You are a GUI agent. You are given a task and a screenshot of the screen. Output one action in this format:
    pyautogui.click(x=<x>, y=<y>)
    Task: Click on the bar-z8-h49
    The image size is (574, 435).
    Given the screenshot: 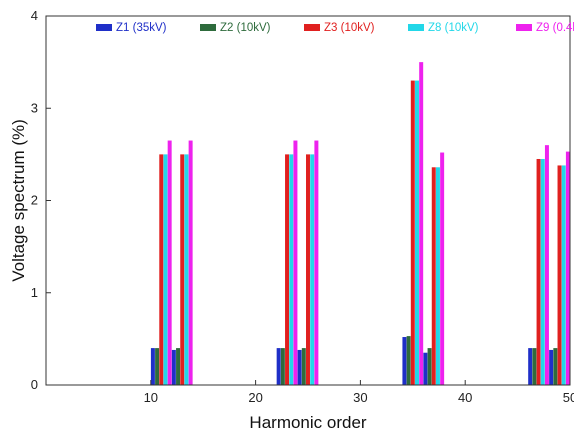 What is the action you would take?
    pyautogui.click(x=563, y=275)
    